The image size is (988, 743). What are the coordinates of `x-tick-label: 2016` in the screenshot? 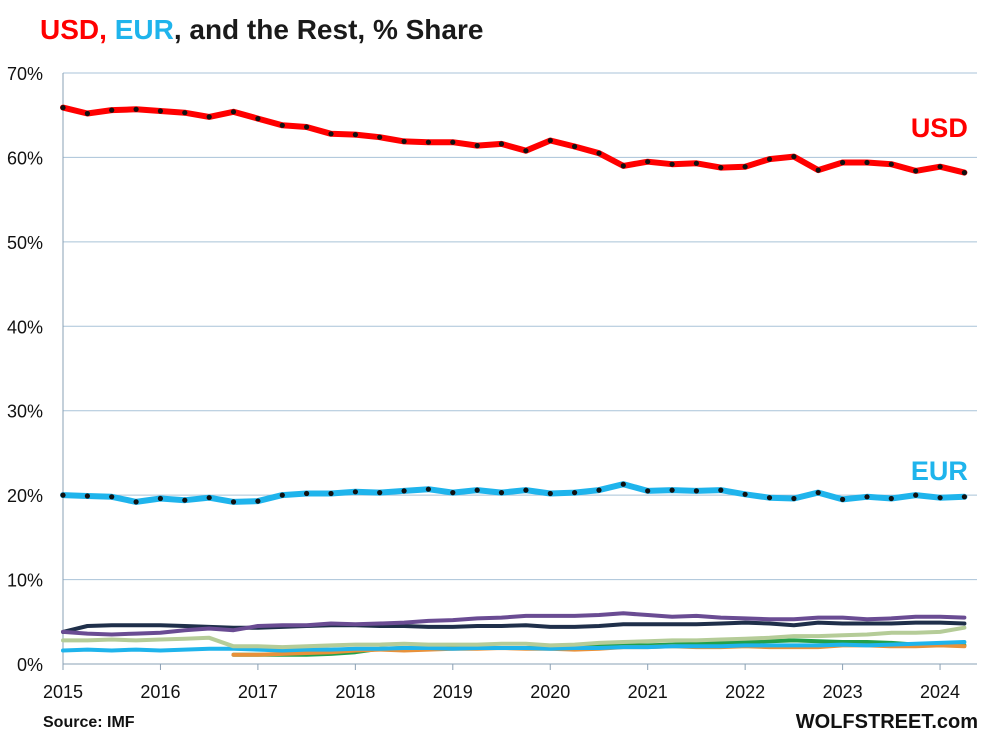 It's located at (160, 692).